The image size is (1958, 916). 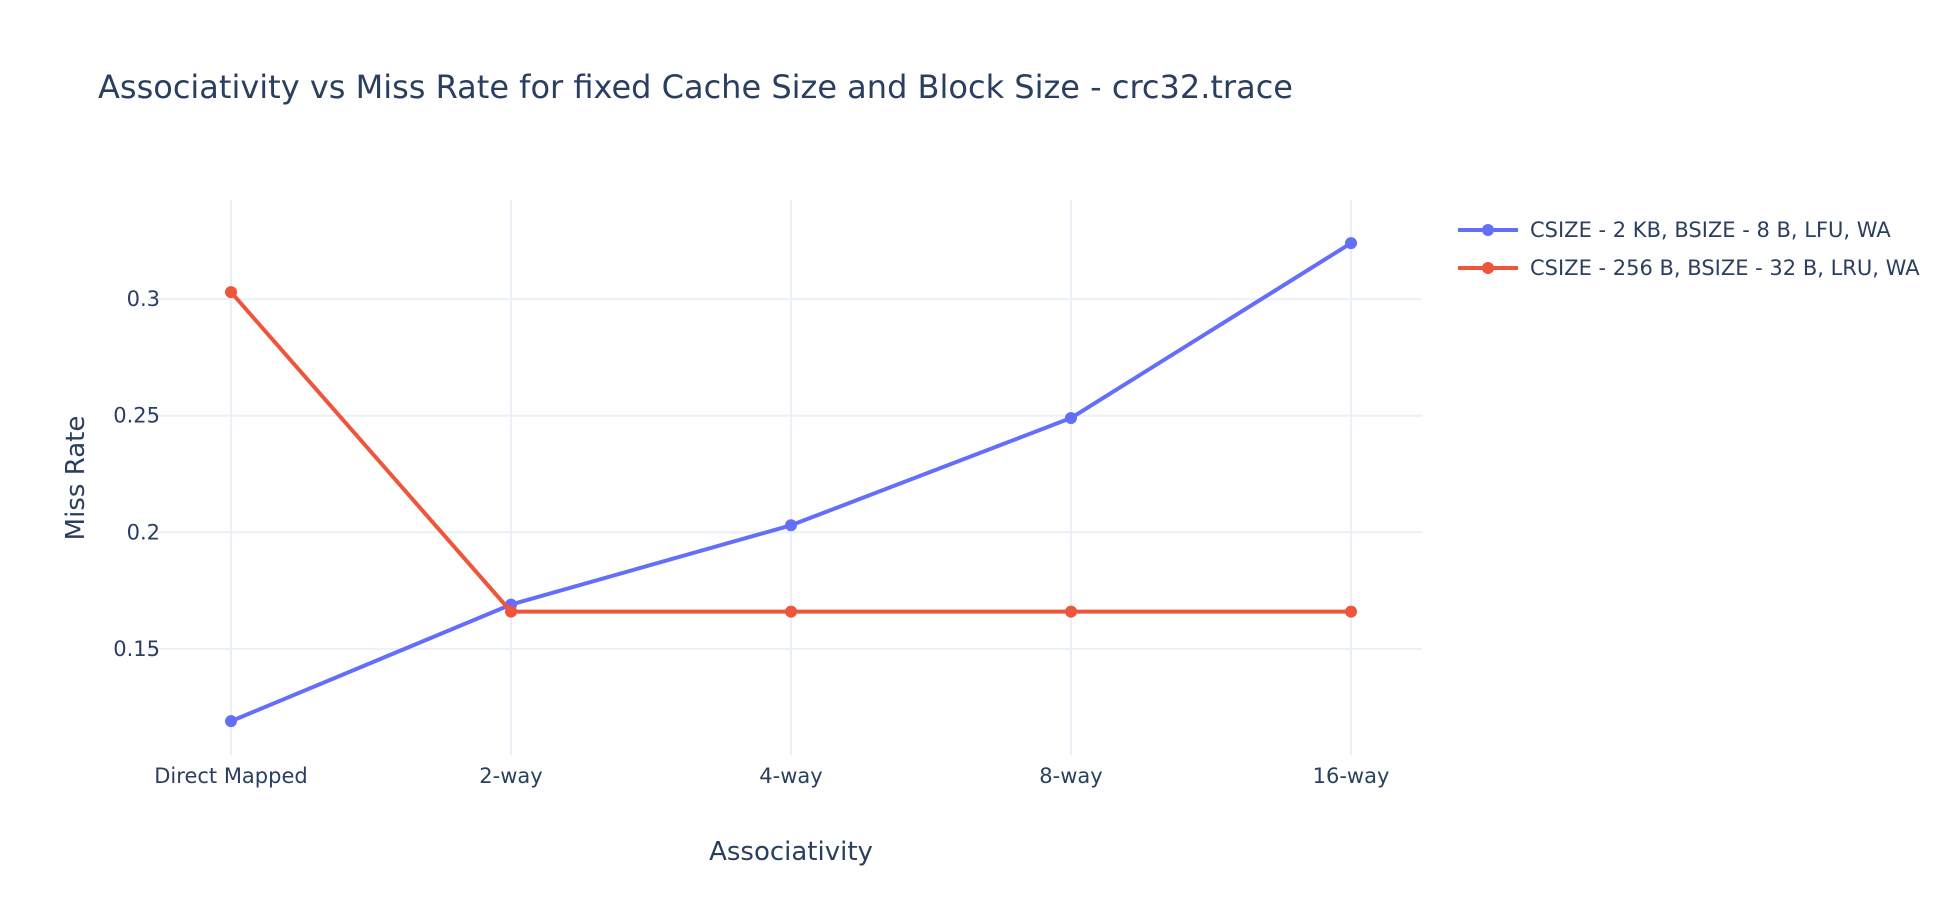 I want to click on x-tick-label: 8-way, so click(x=1070, y=776).